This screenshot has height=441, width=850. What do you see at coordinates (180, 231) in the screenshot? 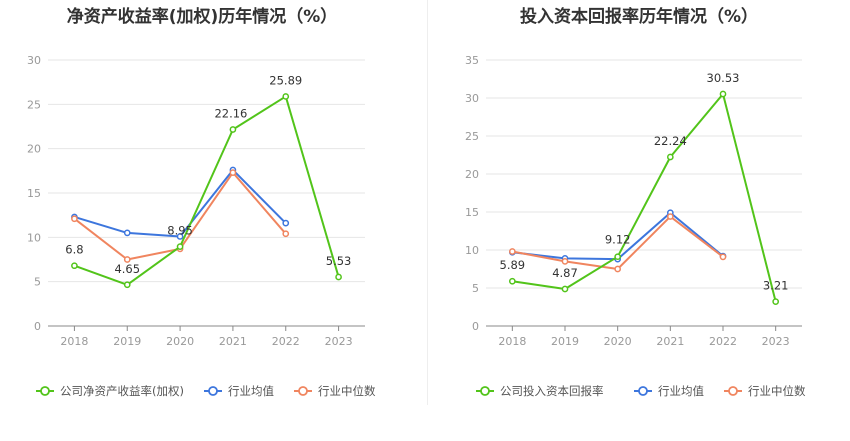
I see `data-label: 8.95` at bounding box center [180, 231].